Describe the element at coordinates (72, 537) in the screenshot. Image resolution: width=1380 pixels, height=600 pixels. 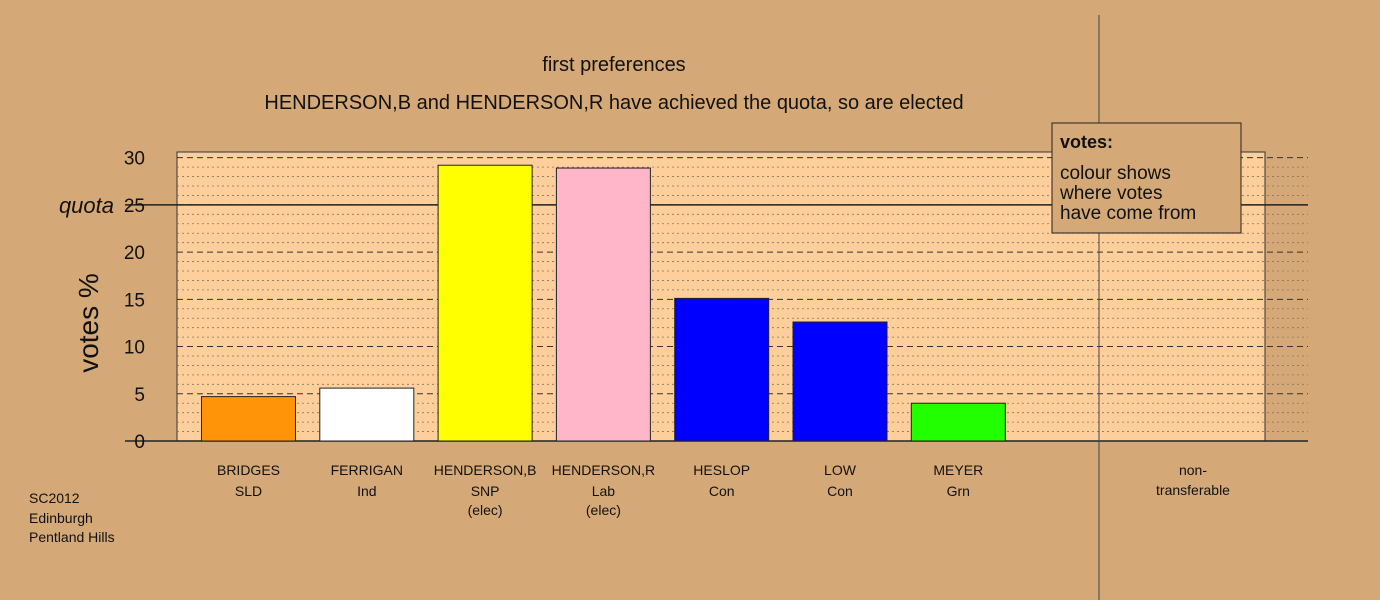
I see `footer-line-3: Pentland Hills` at that location.